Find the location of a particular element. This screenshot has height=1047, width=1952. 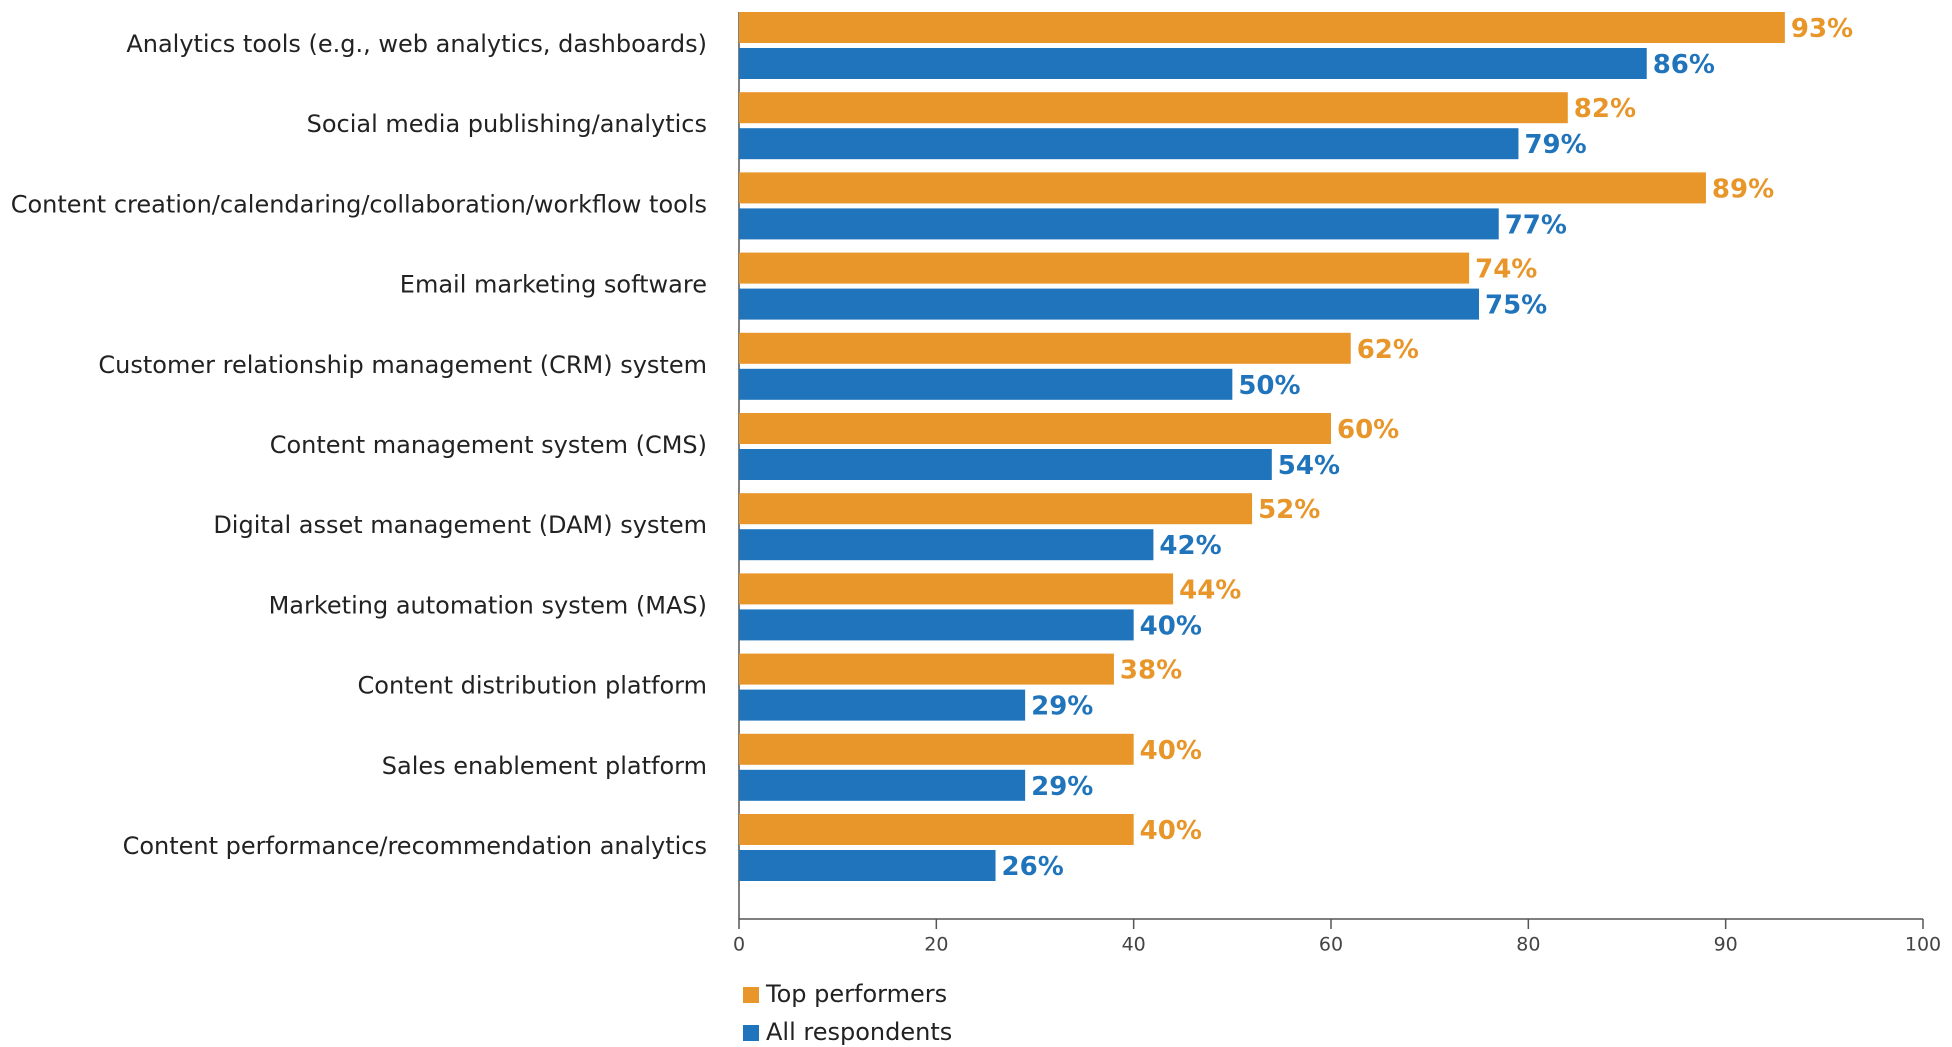

value-label: 82% is located at coordinates (1605, 109).